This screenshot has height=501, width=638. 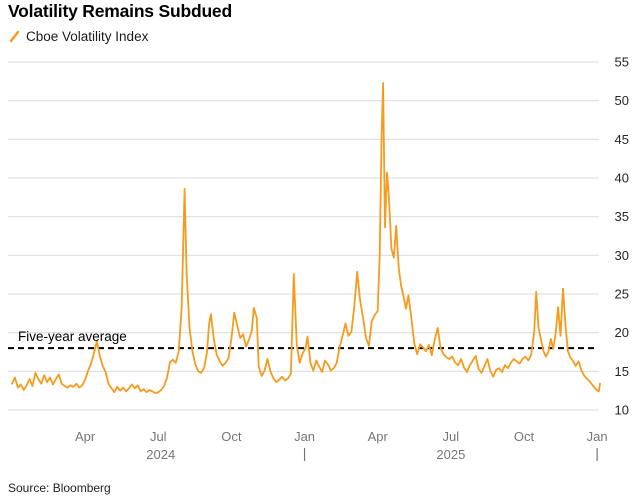 What do you see at coordinates (59, 488) in the screenshot?
I see `source-attribution: Source: Bloomberg` at bounding box center [59, 488].